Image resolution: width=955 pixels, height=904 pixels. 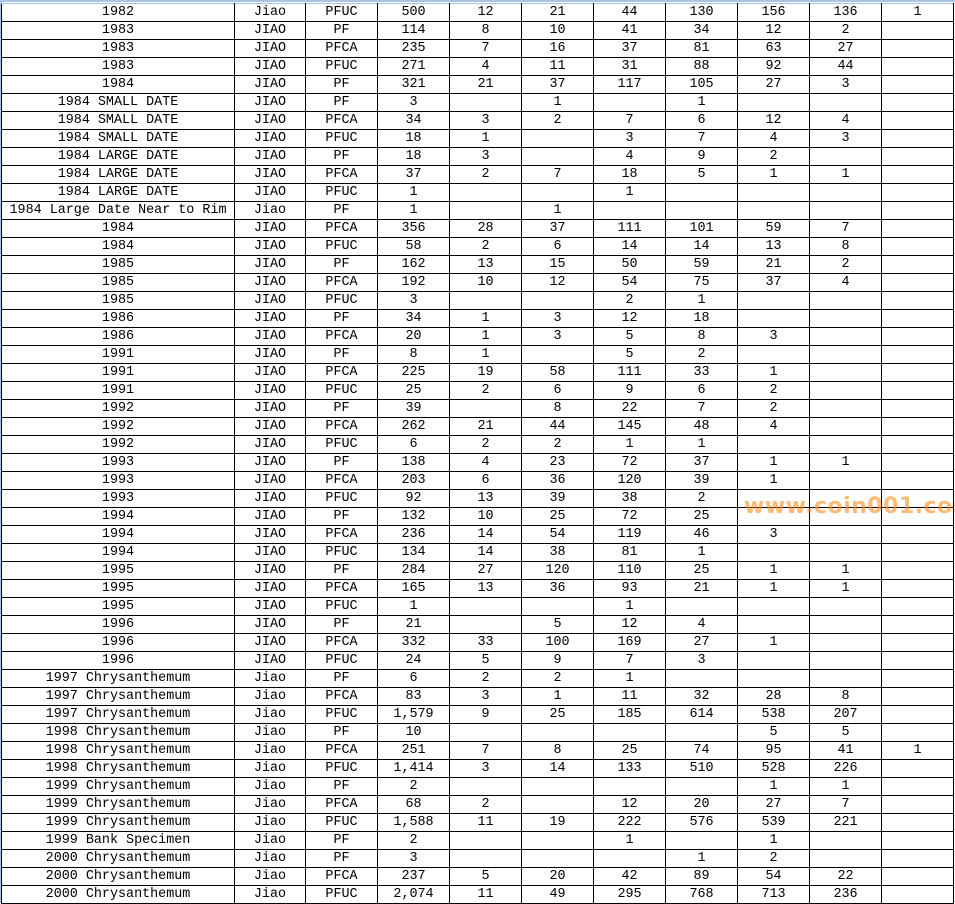 What do you see at coordinates (701, 462) in the screenshot?
I see `cell-col-8: 37` at bounding box center [701, 462].